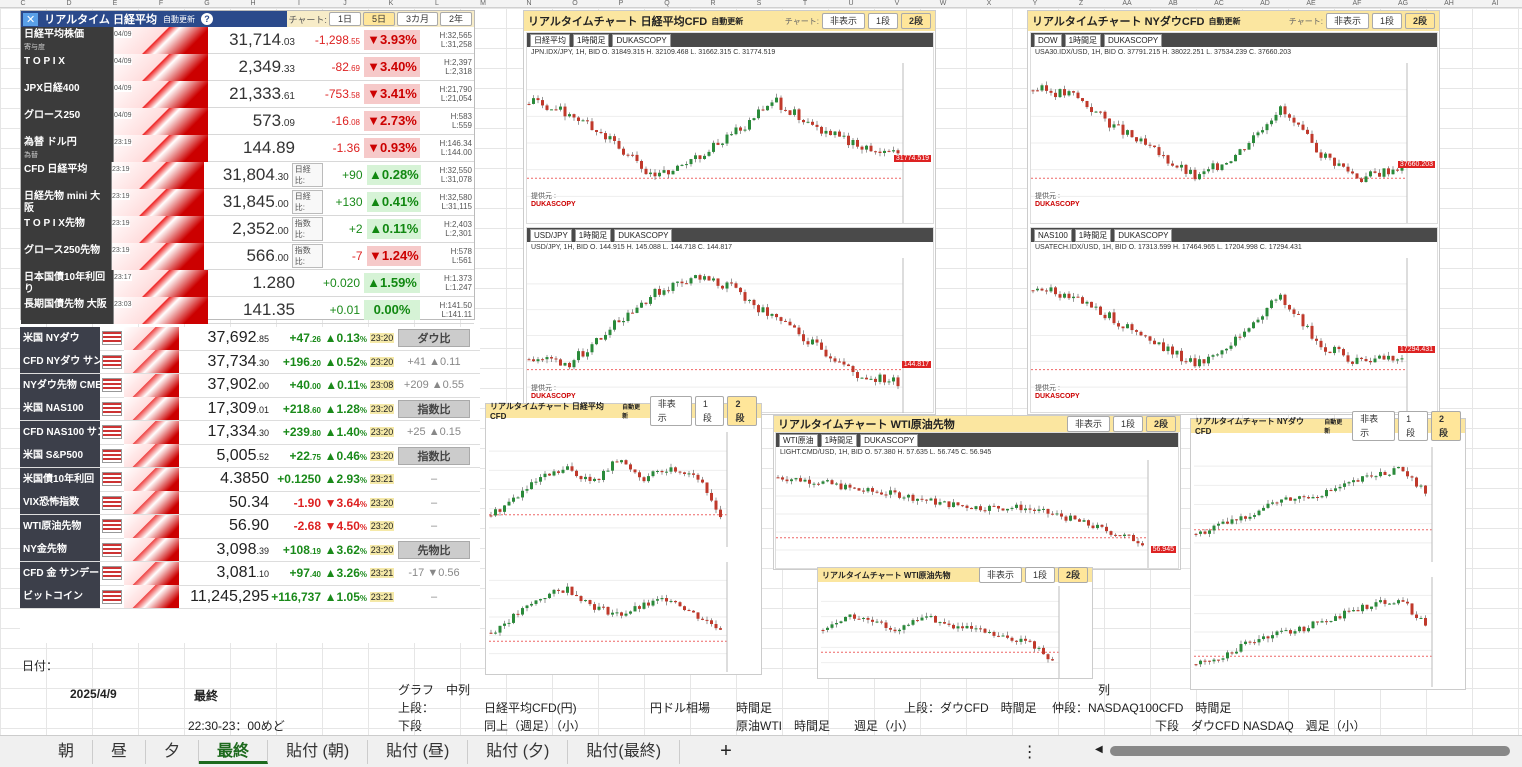 The image size is (1522, 767). Describe the element at coordinates (897, 3) in the screenshot. I see `column-letter: V` at that location.